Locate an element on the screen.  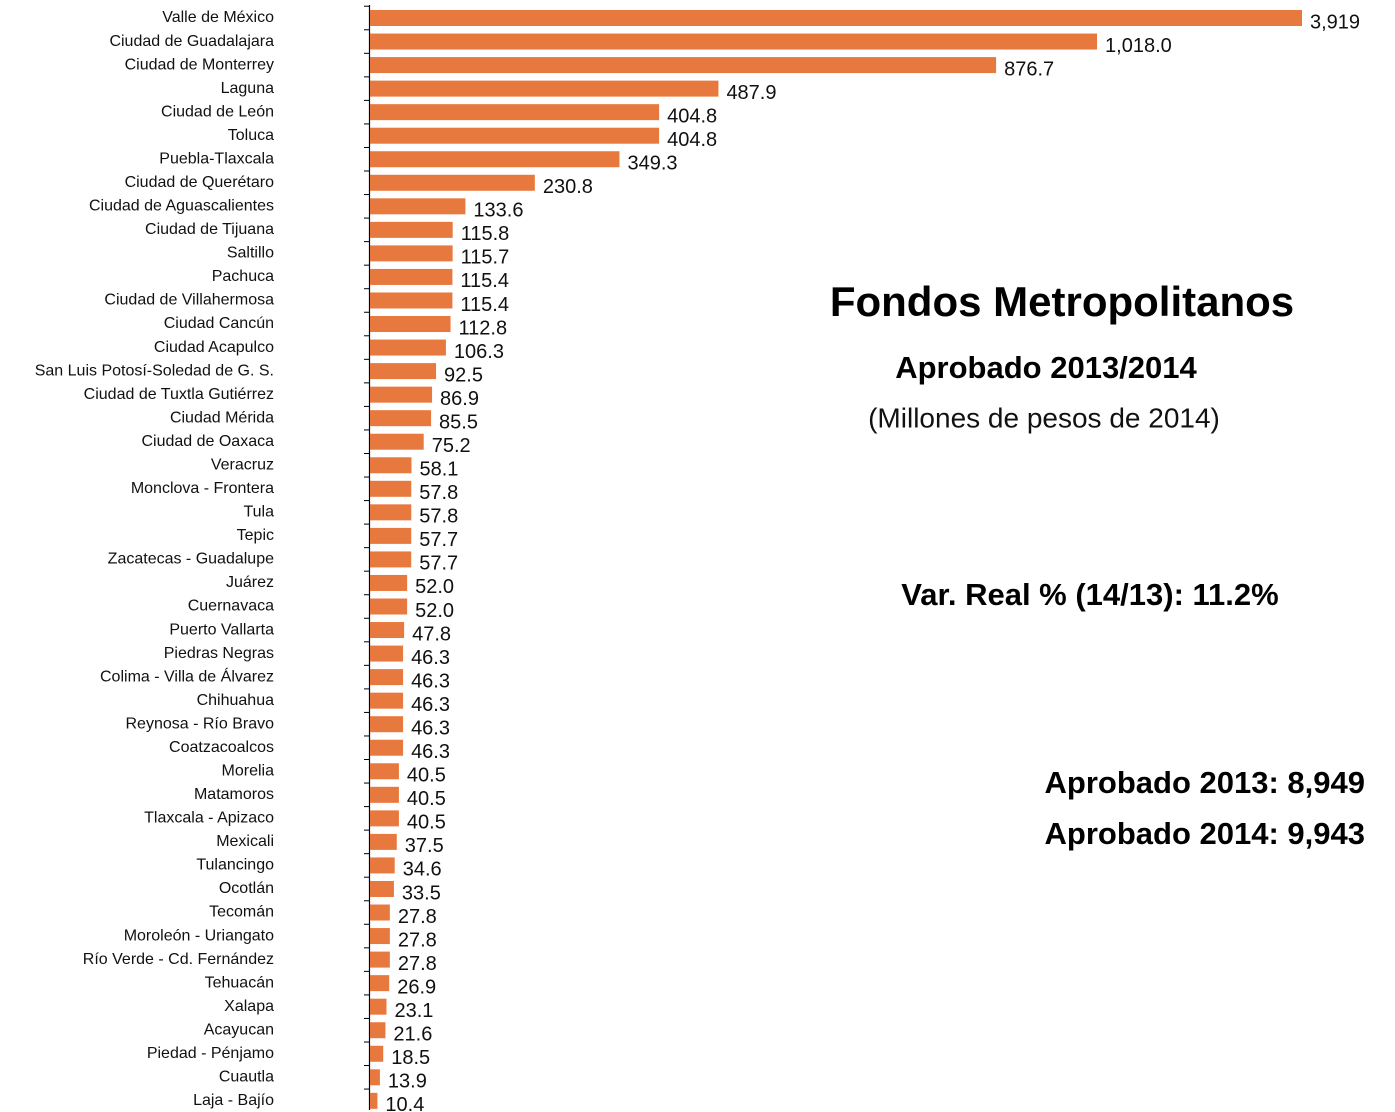
y-tick-label: Ciudad de Villahermosa is located at coordinates (189, 300).